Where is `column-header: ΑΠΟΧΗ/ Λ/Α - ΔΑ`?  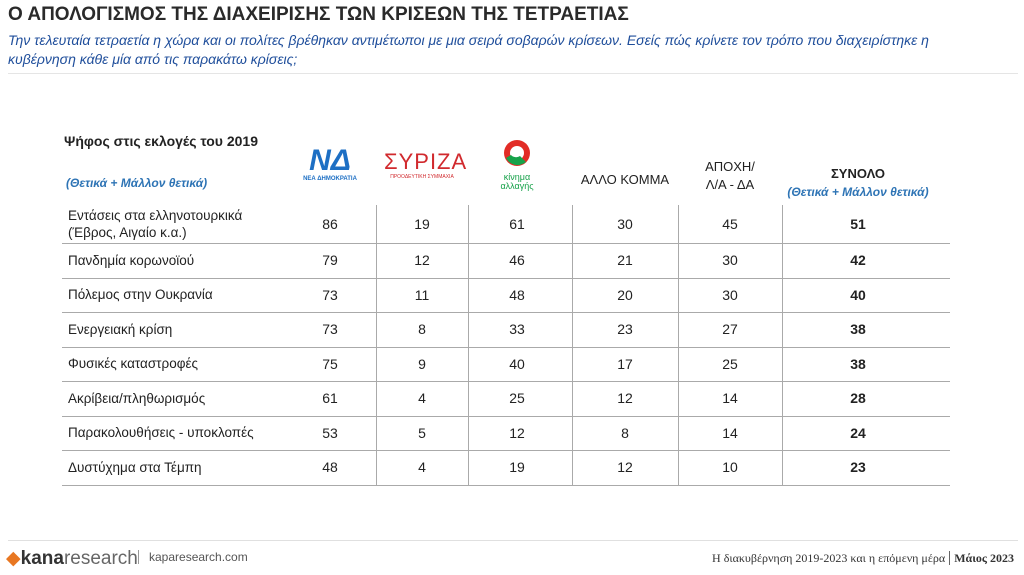 column-header: ΑΠΟΧΗ/ Λ/Α - ΔΑ is located at coordinates (730, 176).